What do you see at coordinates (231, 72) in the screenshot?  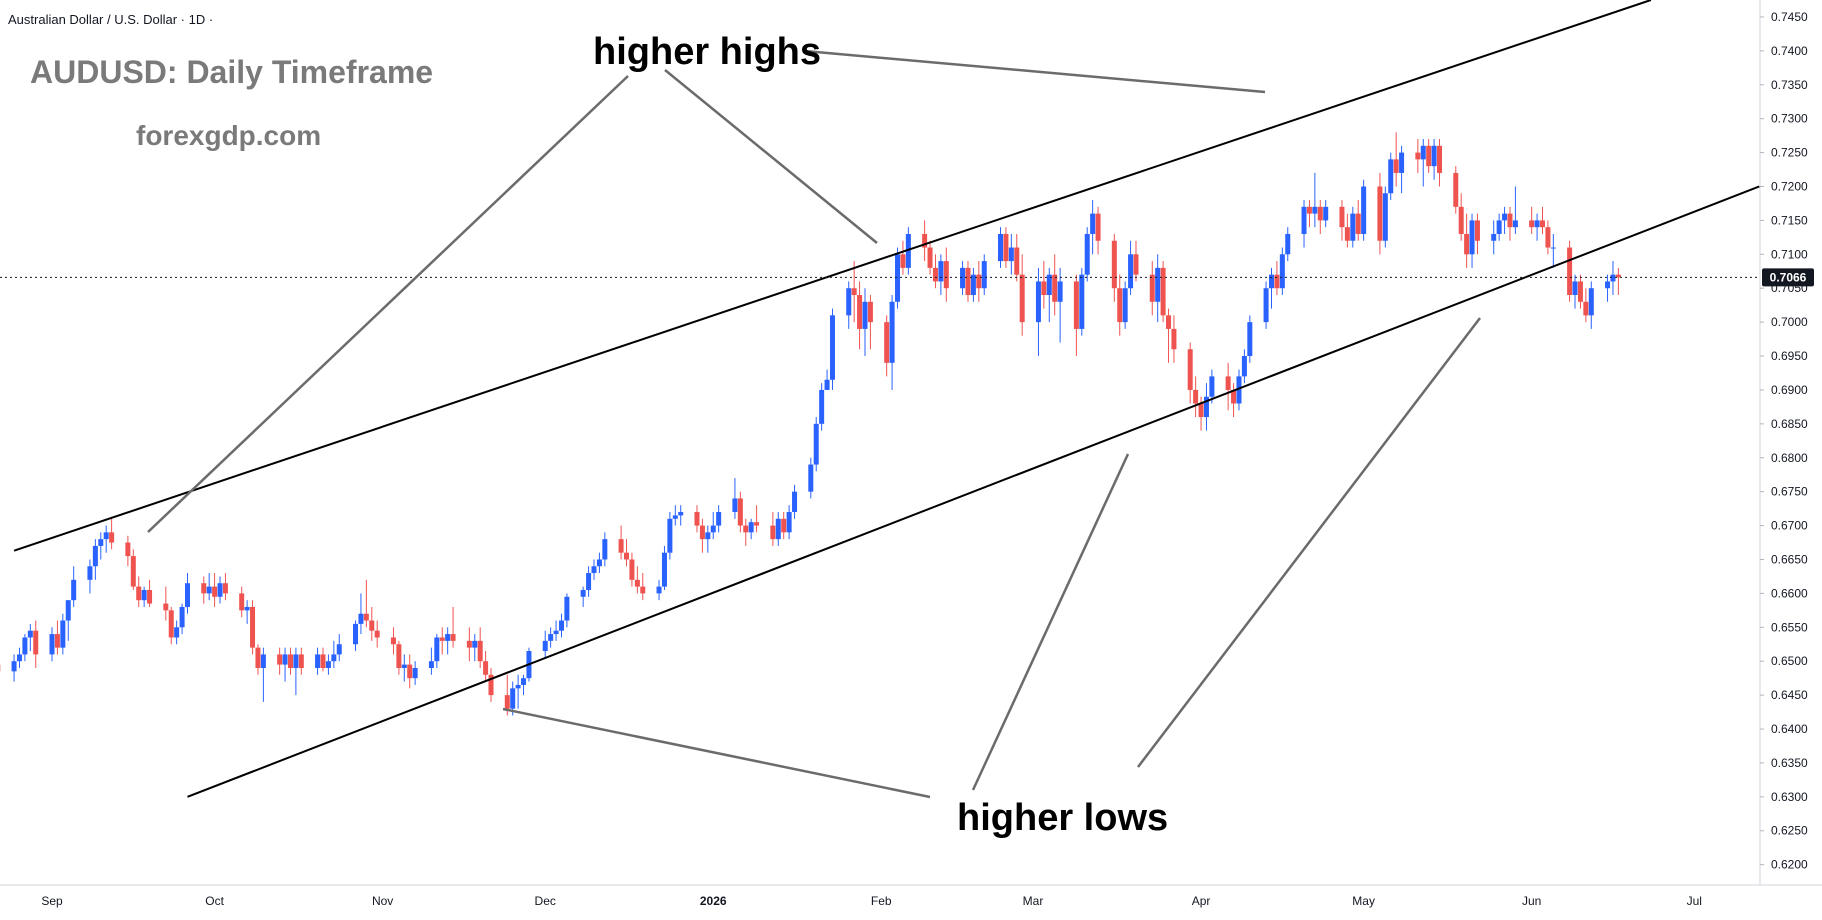 I see `chart-title: AUDUSD: Daily Timeframe` at bounding box center [231, 72].